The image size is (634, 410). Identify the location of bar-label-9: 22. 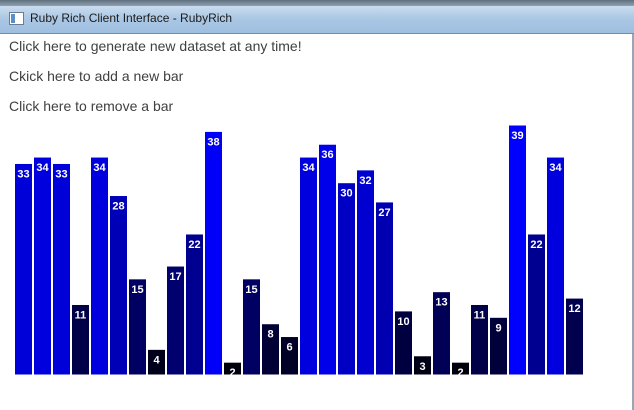
(194, 245).